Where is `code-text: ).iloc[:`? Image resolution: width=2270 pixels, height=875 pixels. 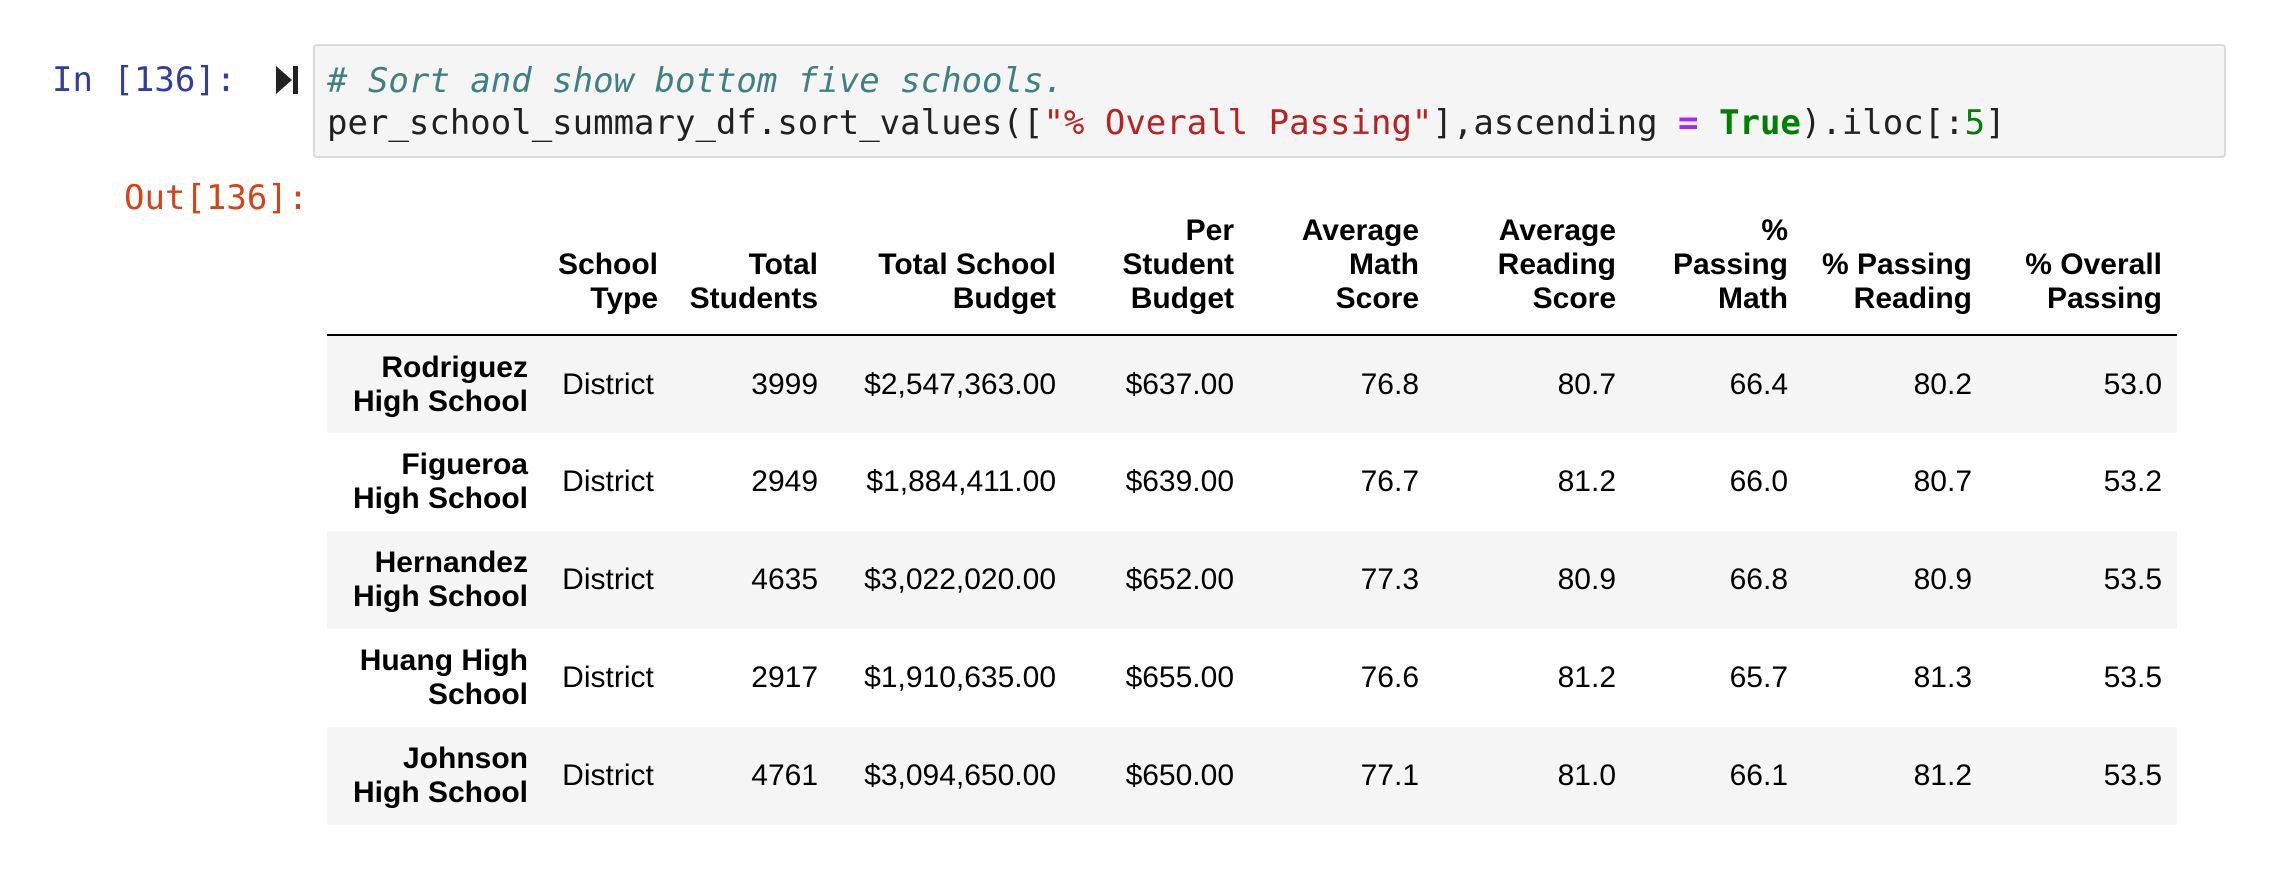 code-text: ).iloc[: is located at coordinates (1882, 123).